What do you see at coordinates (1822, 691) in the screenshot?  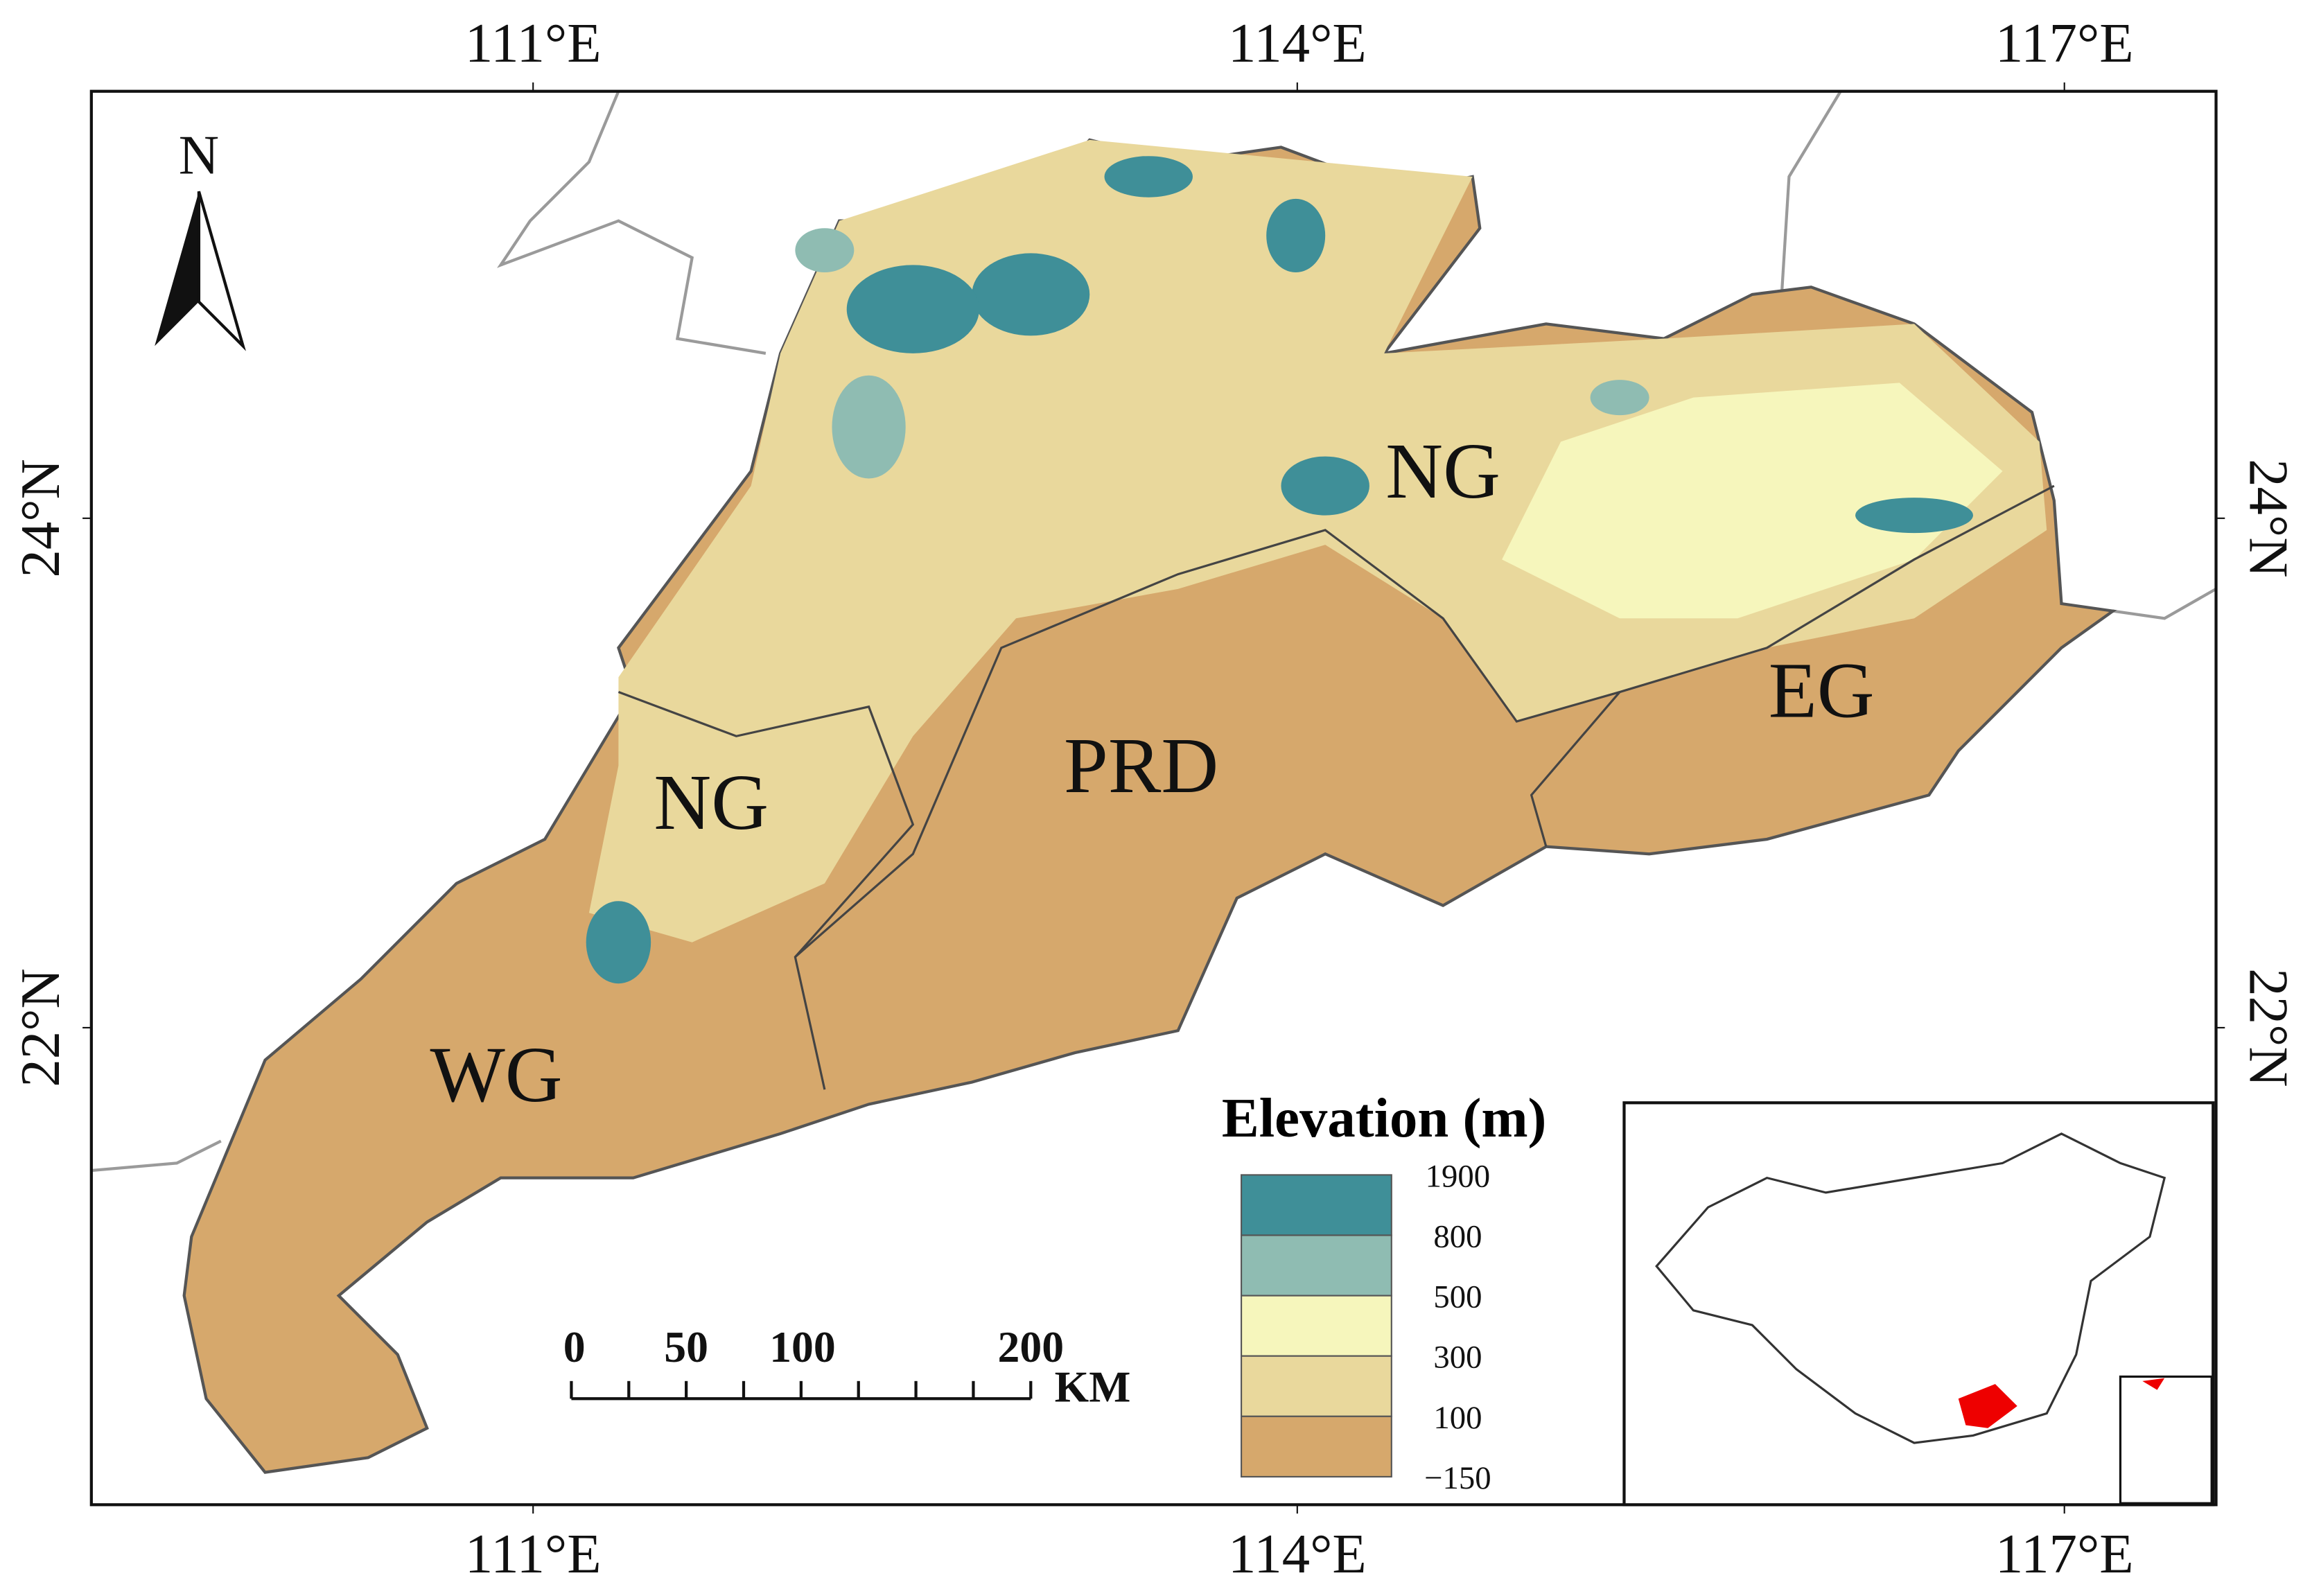 I see `region-label: EG` at bounding box center [1822, 691].